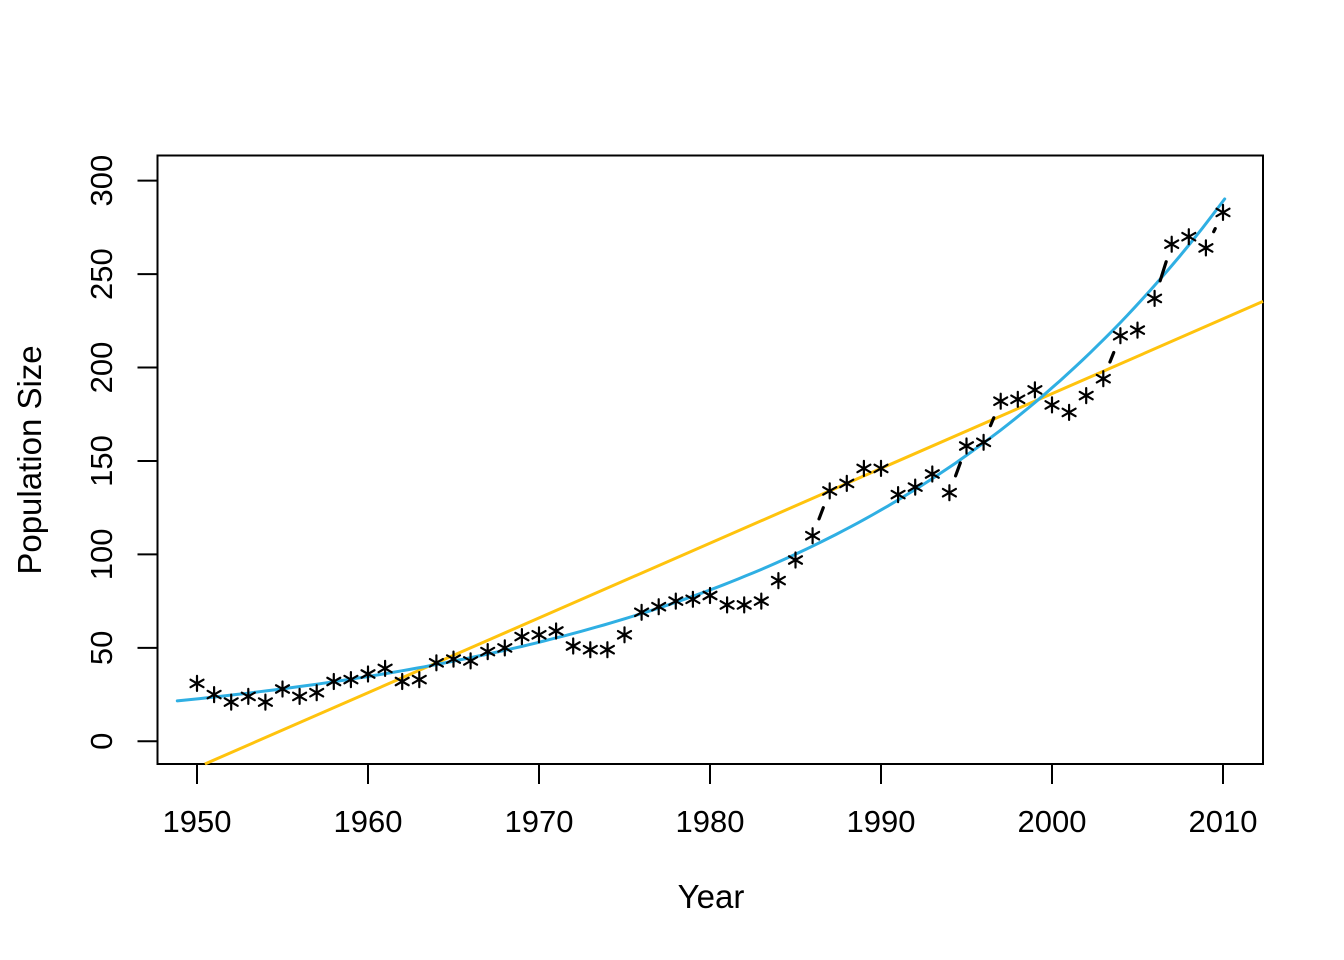 This screenshot has width=1344, height=960. What do you see at coordinates (1223, 821) in the screenshot?
I see `x-tick-label: 2010` at bounding box center [1223, 821].